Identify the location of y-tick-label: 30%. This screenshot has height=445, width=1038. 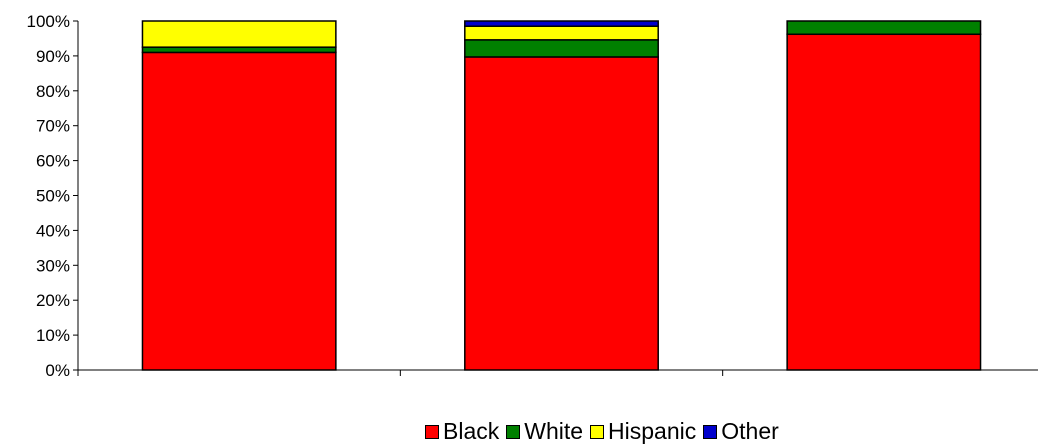
(53, 265).